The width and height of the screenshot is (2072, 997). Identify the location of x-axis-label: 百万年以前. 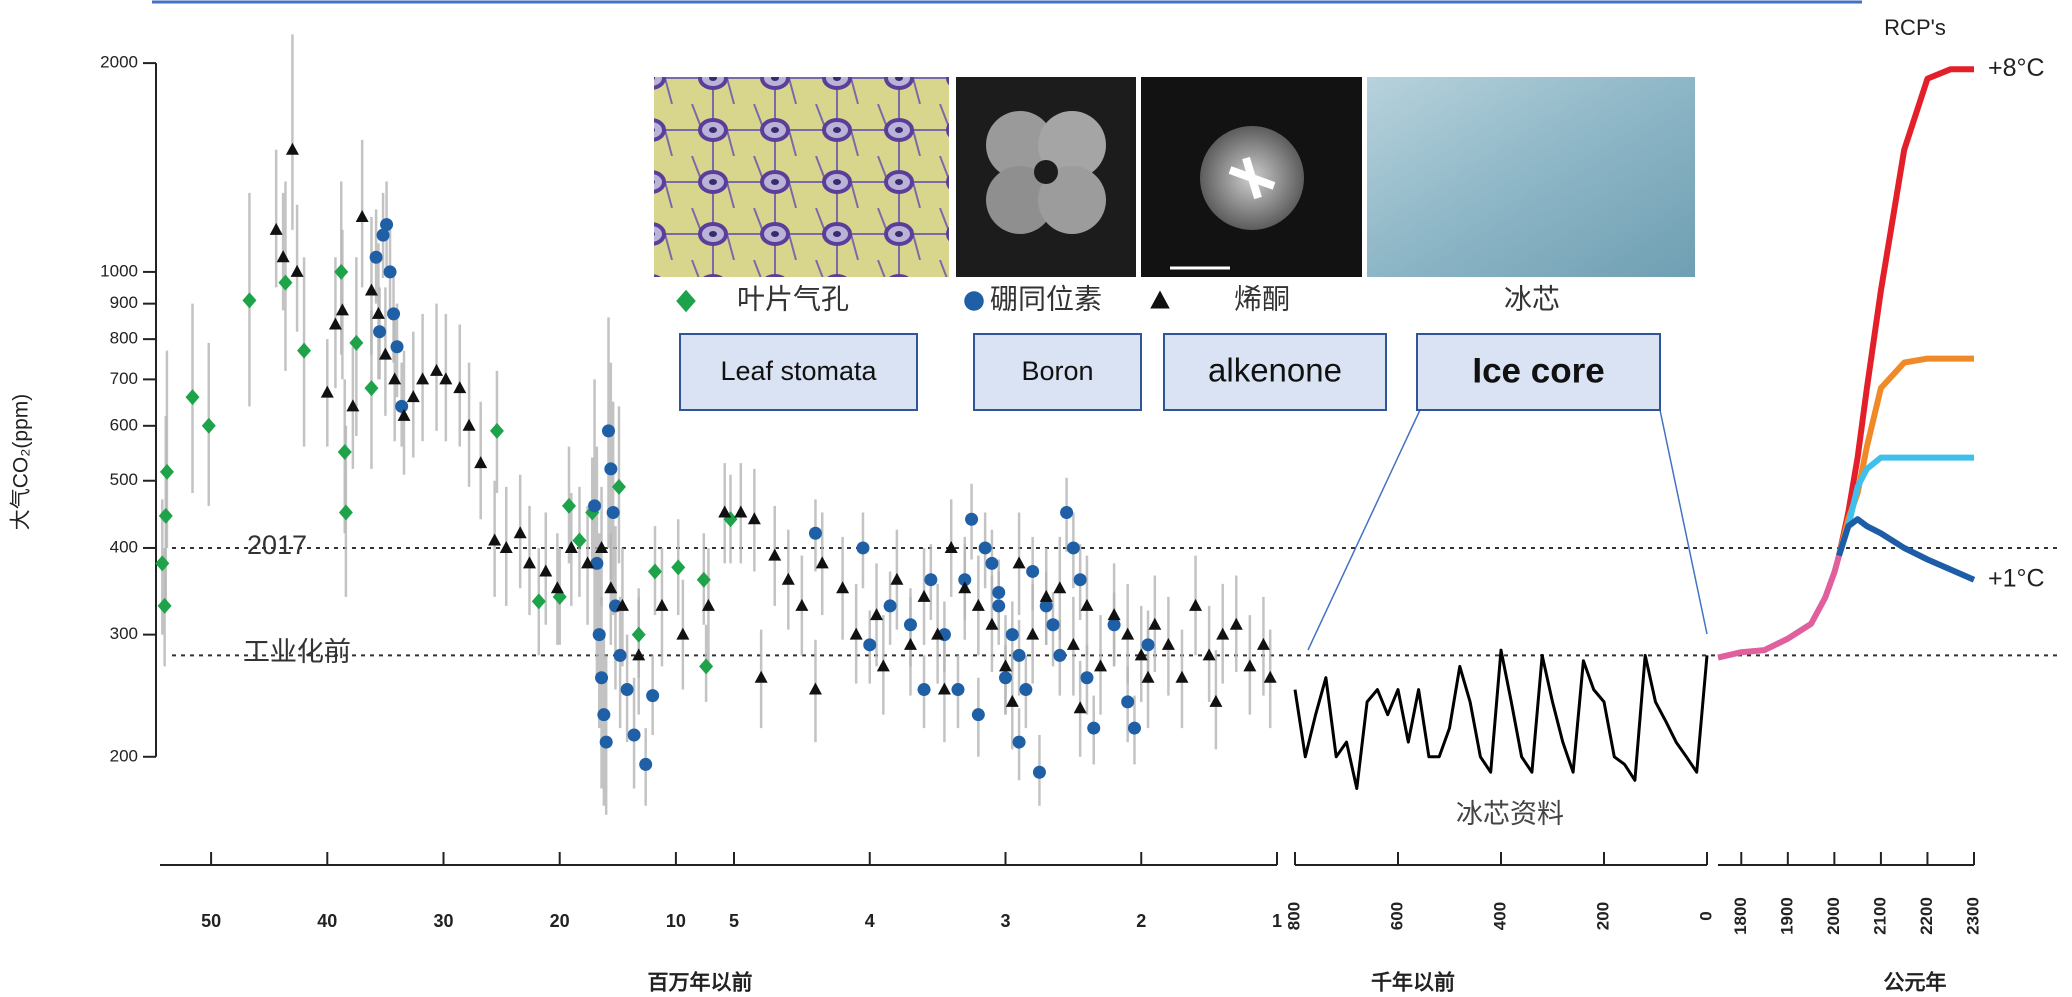
(700, 983).